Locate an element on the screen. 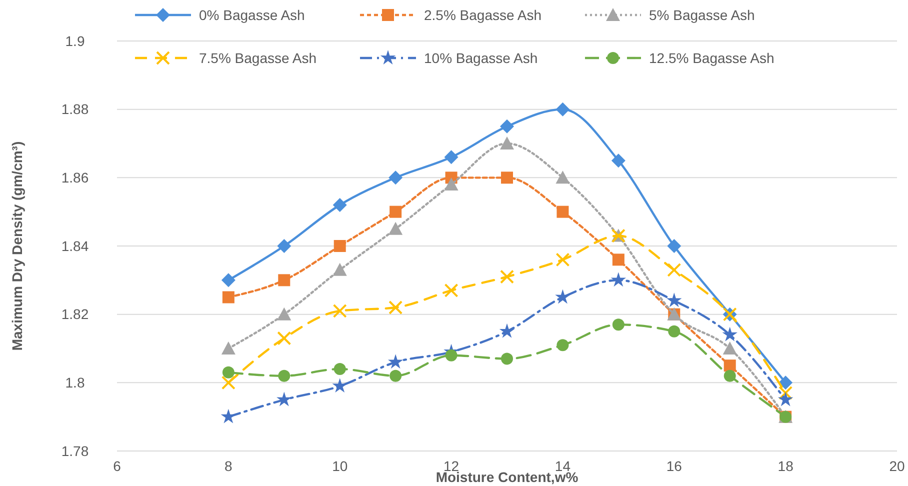 This screenshot has width=908, height=486. y-axis-title: Maximum Dry Density (gm/cm³) is located at coordinates (17, 246).